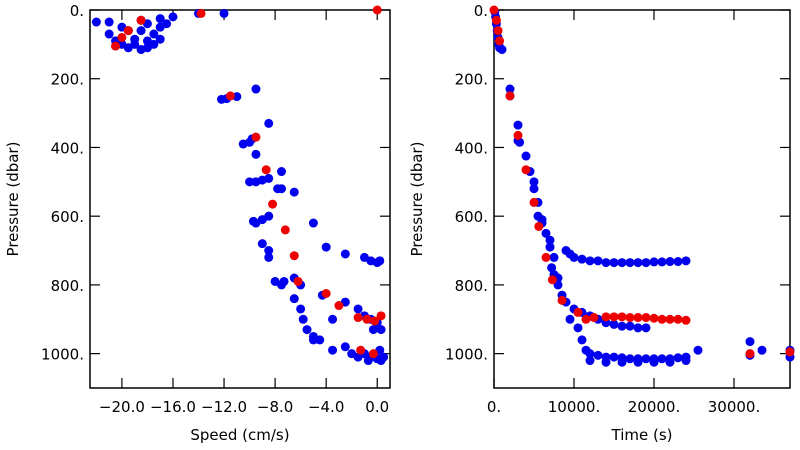  What do you see at coordinates (122, 407) in the screenshot?
I see `x-tick-label: −20.0` at bounding box center [122, 407].